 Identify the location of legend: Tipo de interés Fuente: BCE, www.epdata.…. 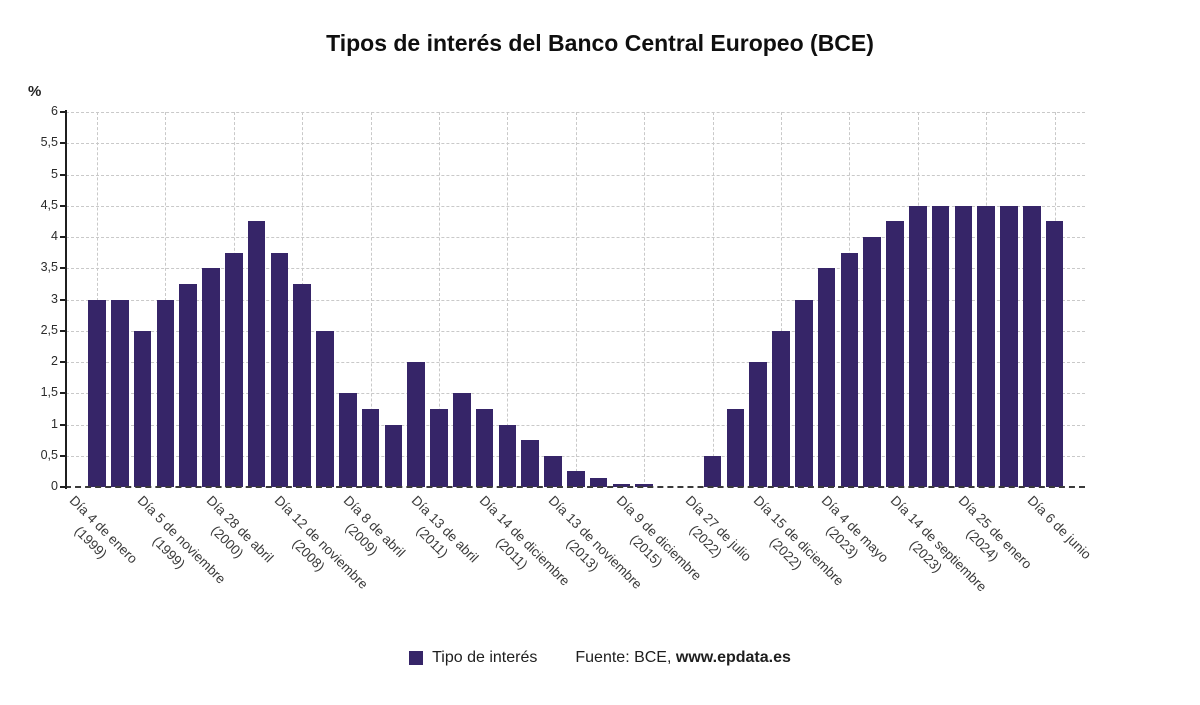
(600, 658).